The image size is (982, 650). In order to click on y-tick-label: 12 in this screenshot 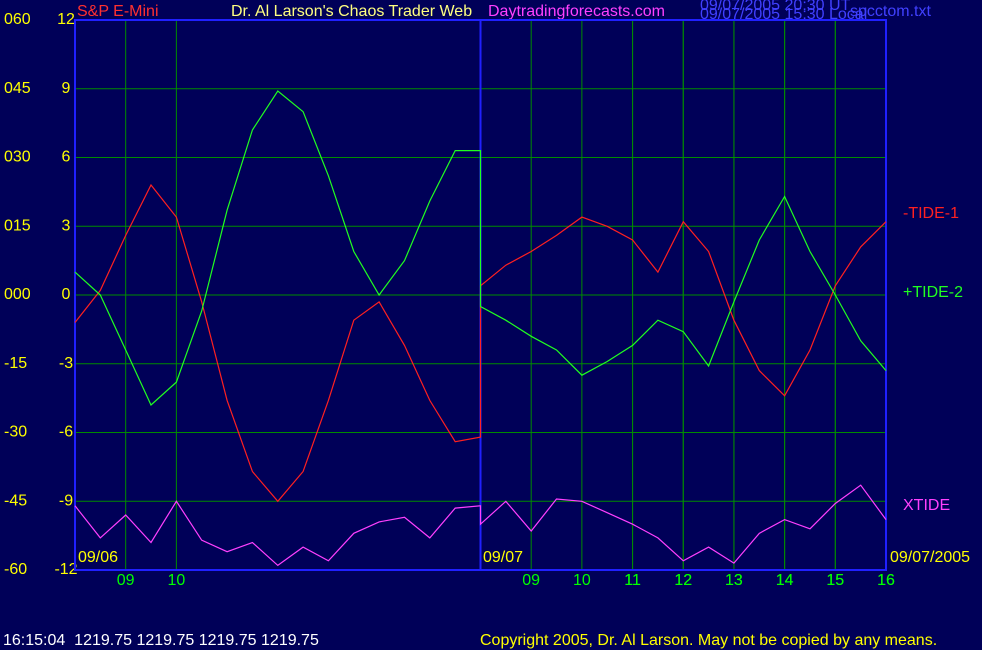, I will do `click(66, 19)`.